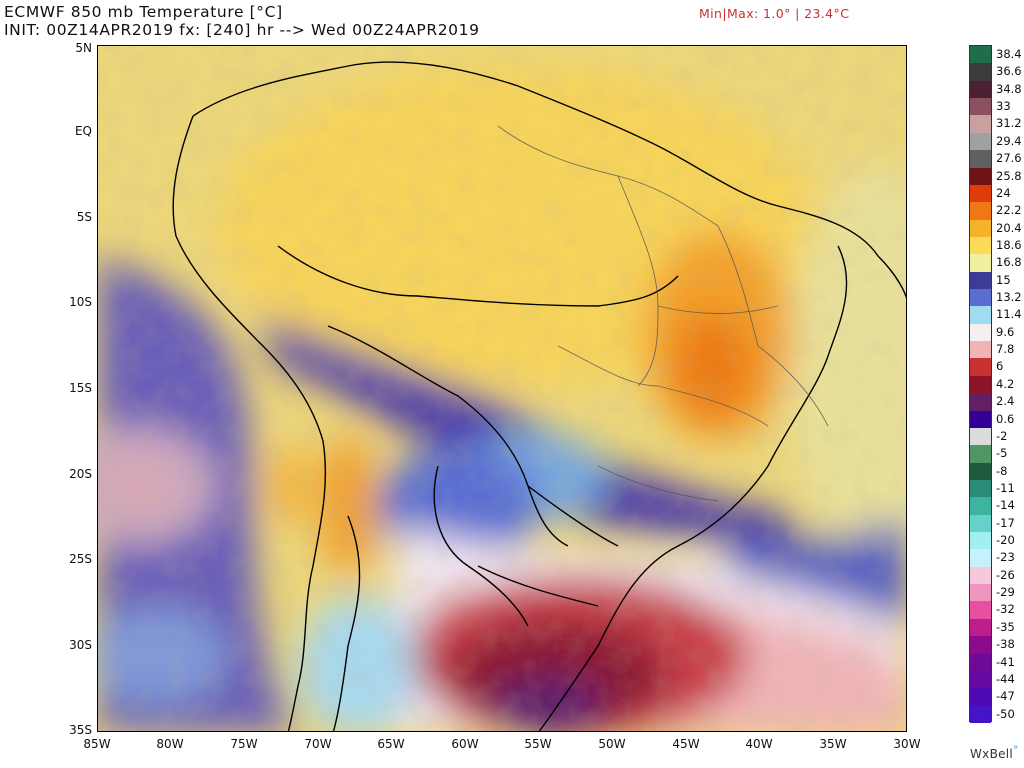  What do you see at coordinates (143, 12) in the screenshot?
I see `map-title: ECMWF 850 mb Temperature [°C]` at bounding box center [143, 12].